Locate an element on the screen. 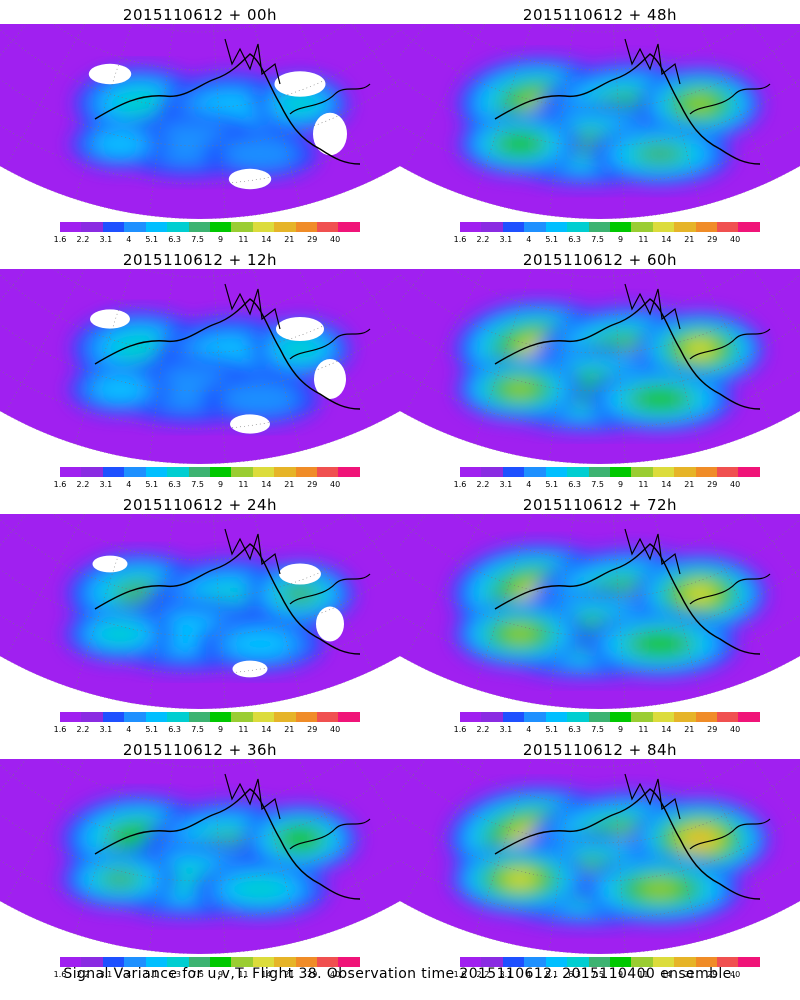  panel-title: 2015110612 + 84h is located at coordinates (600, 750).